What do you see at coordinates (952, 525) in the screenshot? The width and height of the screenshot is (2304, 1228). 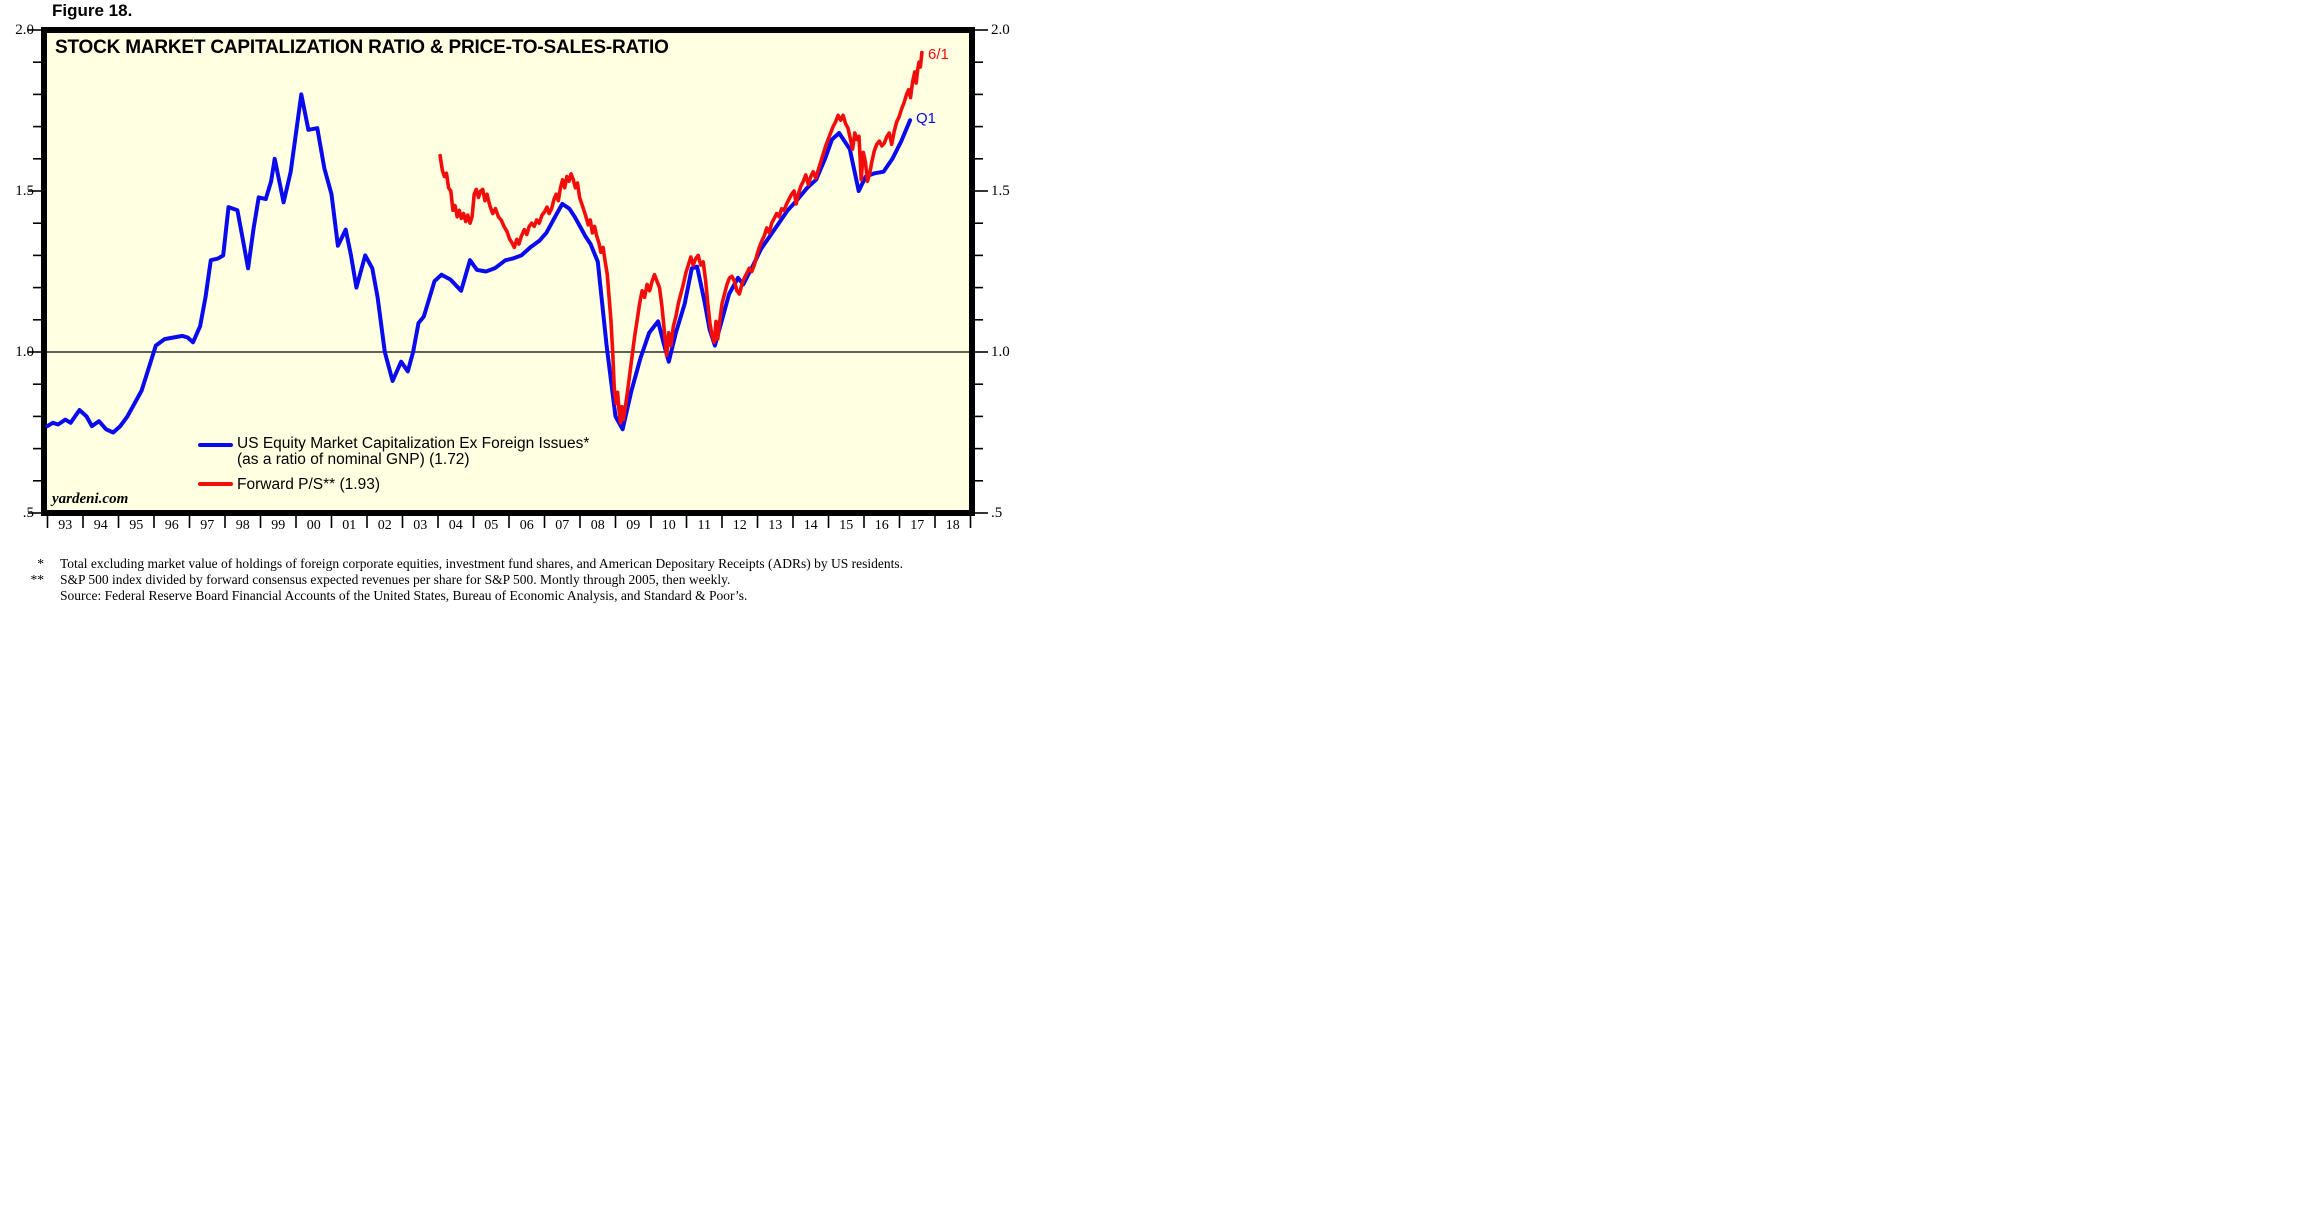 I see `x-axis-label: 18` at bounding box center [952, 525].